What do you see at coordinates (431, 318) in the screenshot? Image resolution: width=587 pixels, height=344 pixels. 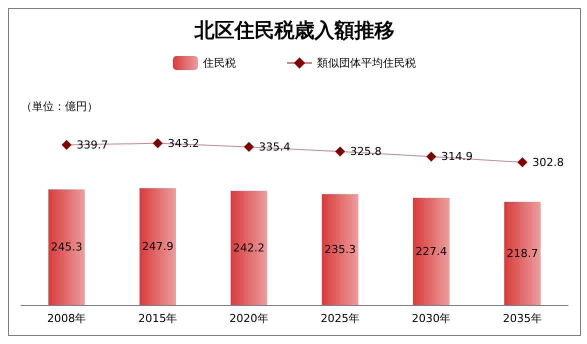 I see `x-tick-label: 2030年` at bounding box center [431, 318].